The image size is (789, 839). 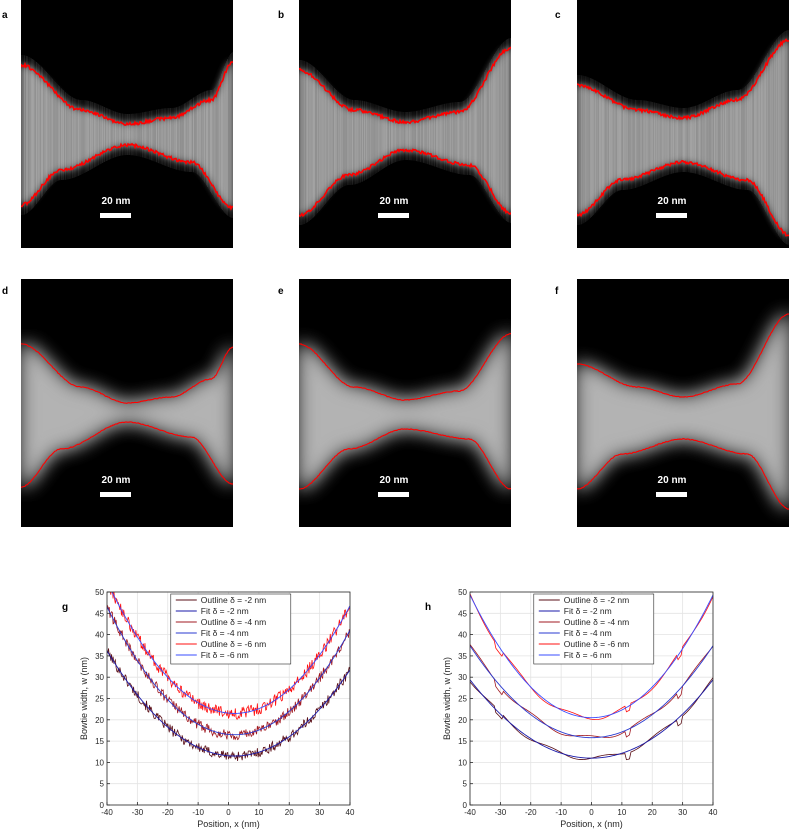 What do you see at coordinates (225, 655) in the screenshot?
I see `legend-entry: Fit δ = -6 nm` at bounding box center [225, 655].